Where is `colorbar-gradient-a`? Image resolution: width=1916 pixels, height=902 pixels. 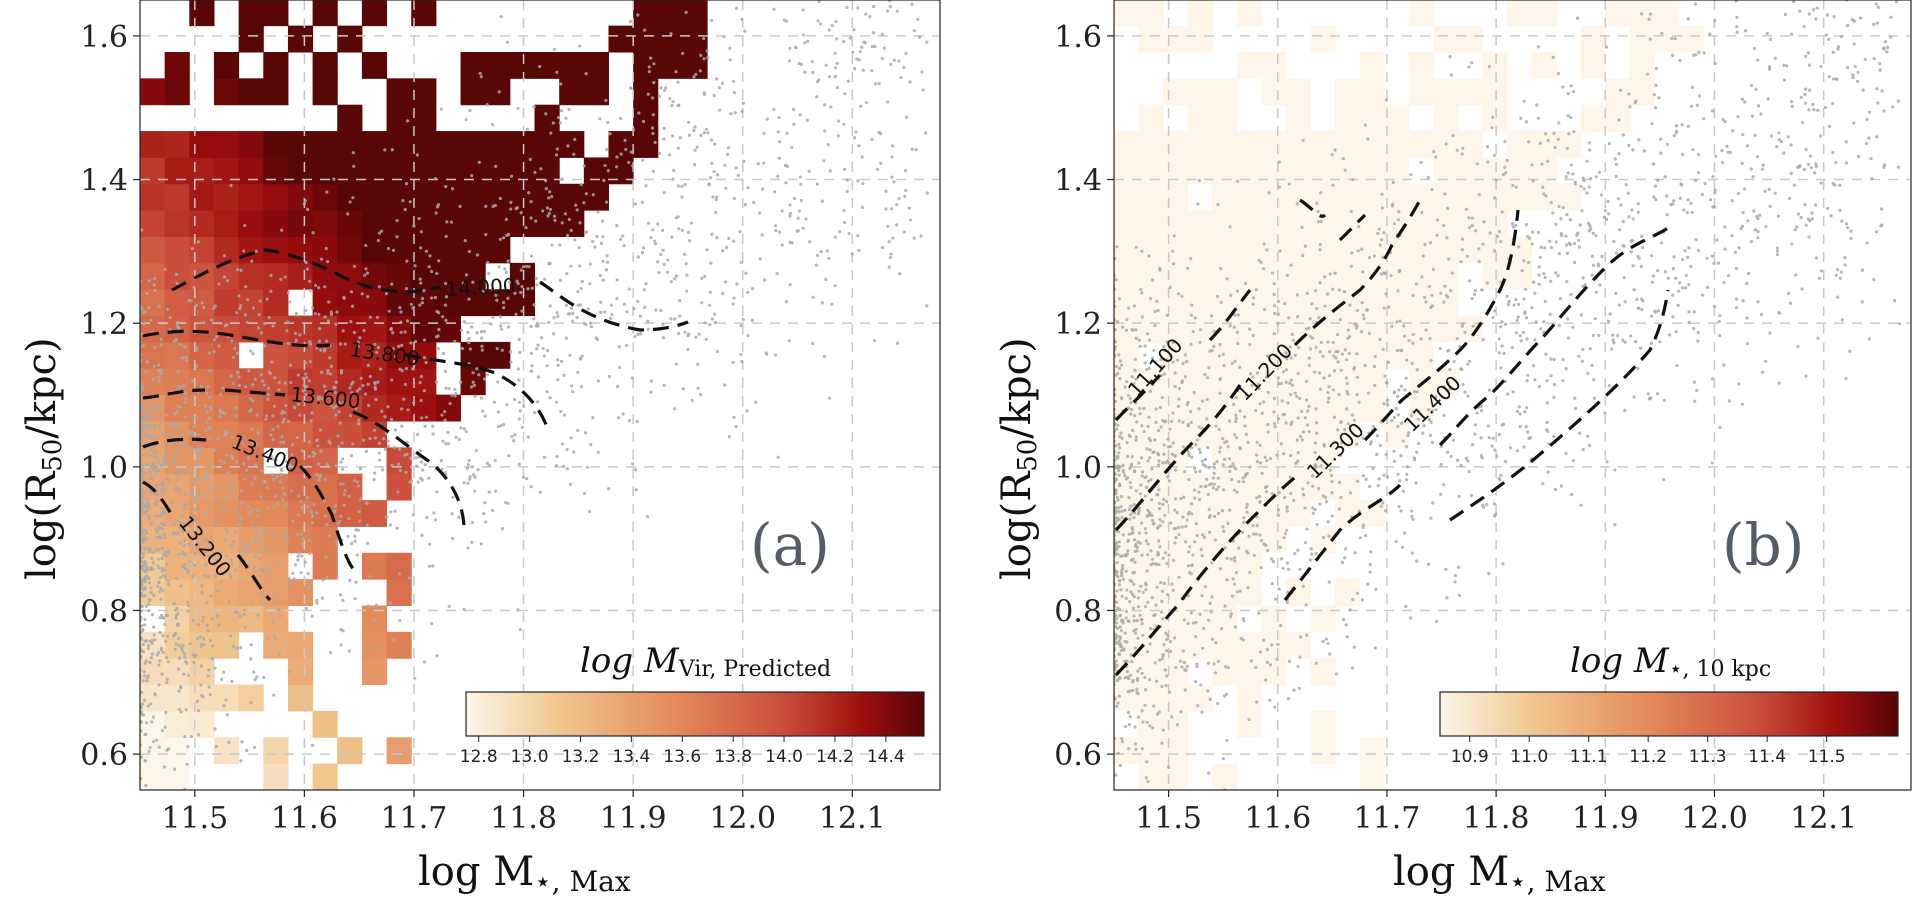
colorbar-gradient-a is located at coordinates (695, 714).